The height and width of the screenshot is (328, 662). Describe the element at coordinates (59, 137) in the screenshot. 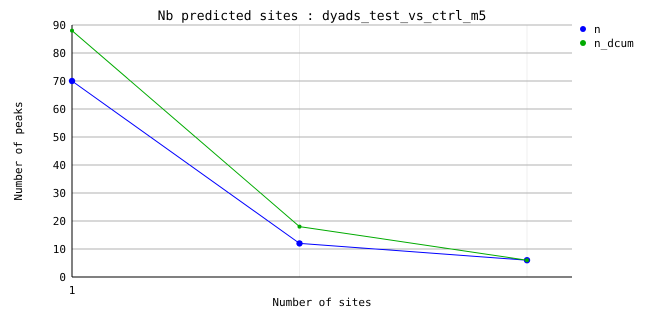

I see `y-tick-label: 50` at that location.